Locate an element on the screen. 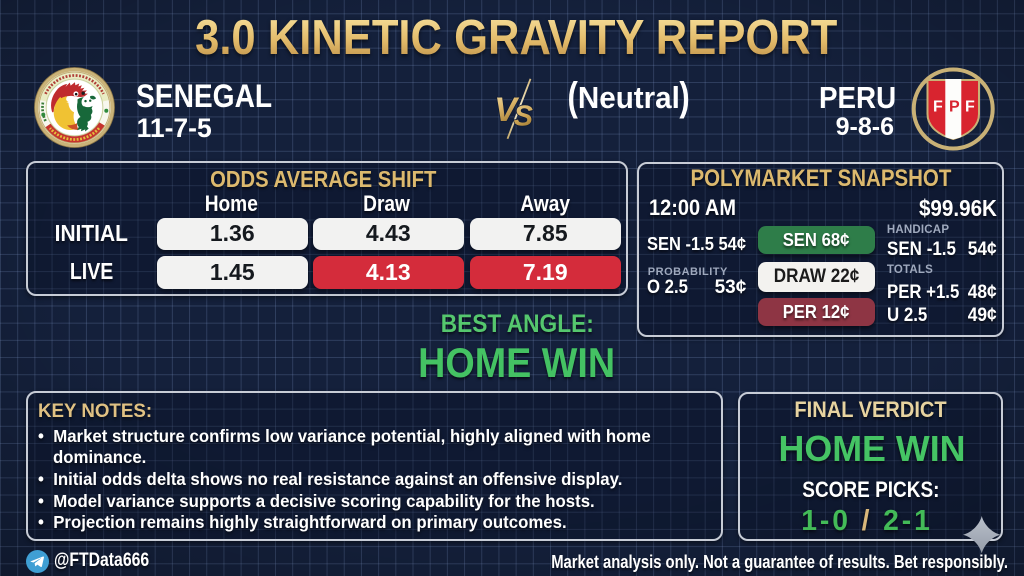  svg-text: S is located at coordinates (524, 117).